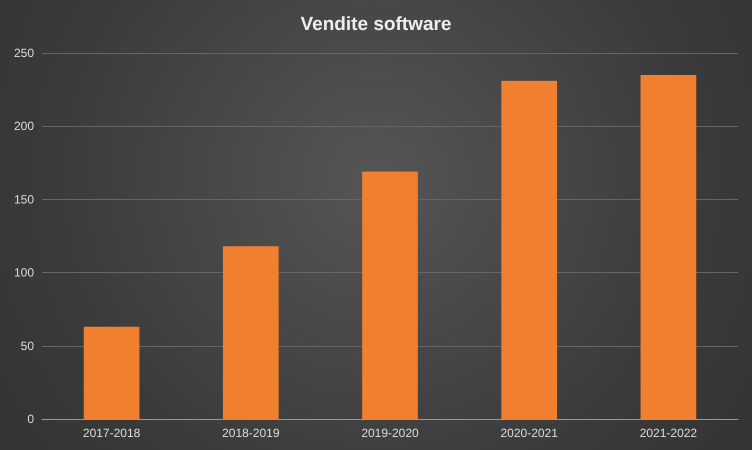 This screenshot has width=752, height=450. I want to click on y-tick-label: 200, so click(24, 126).